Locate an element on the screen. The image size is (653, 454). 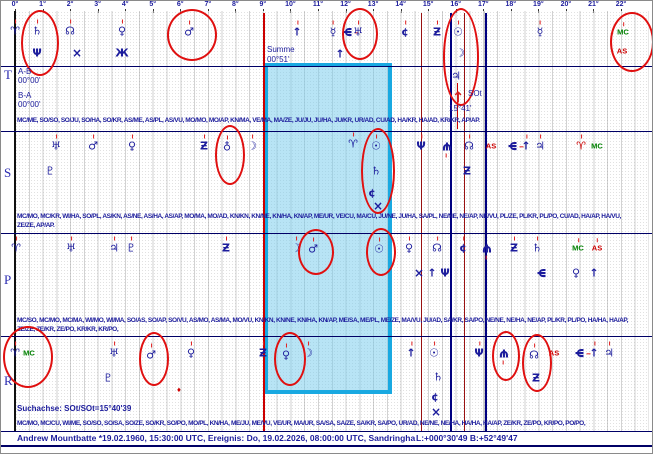
degree-label: 20° is located at coordinates (566, 4).